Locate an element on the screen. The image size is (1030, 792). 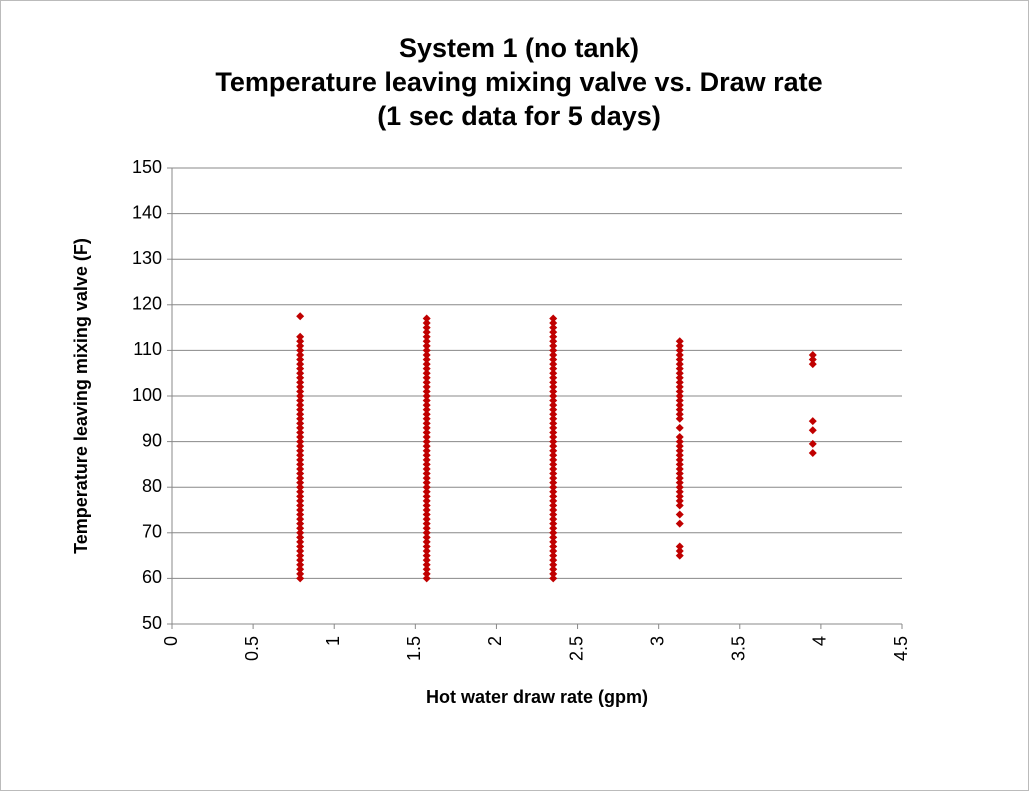
y-tick-label: 80 is located at coordinates (152, 486).